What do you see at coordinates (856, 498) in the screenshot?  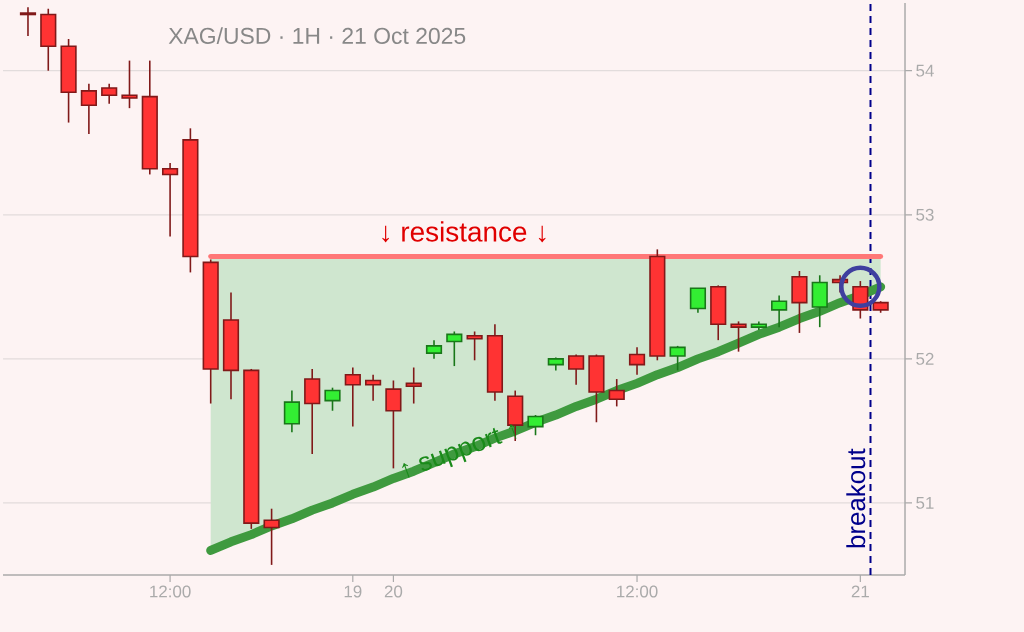 I see `annotation: breakout` at bounding box center [856, 498].